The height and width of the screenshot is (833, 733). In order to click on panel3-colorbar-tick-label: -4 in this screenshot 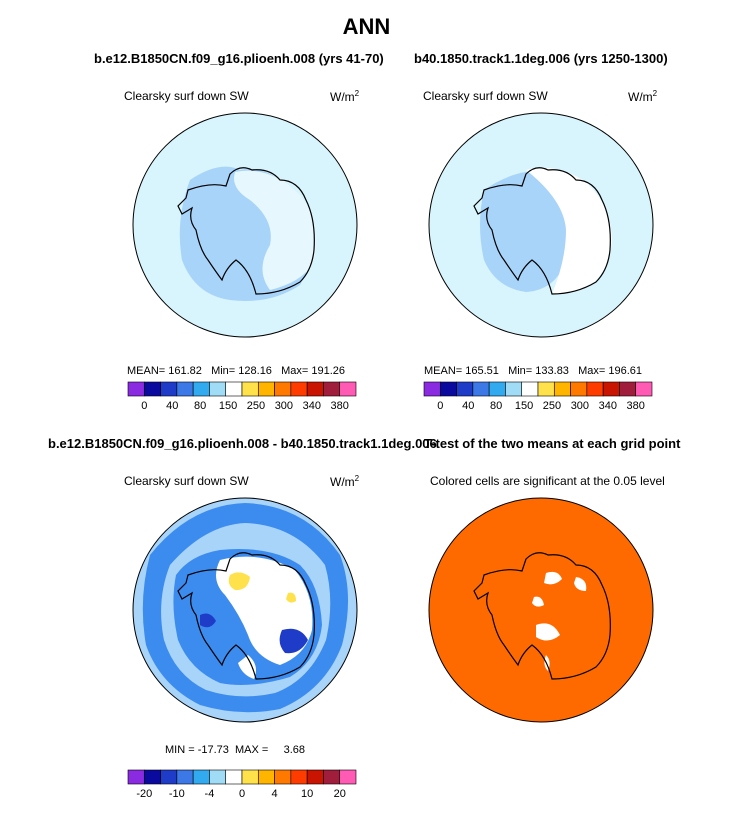, I will do `click(210, 794)`.